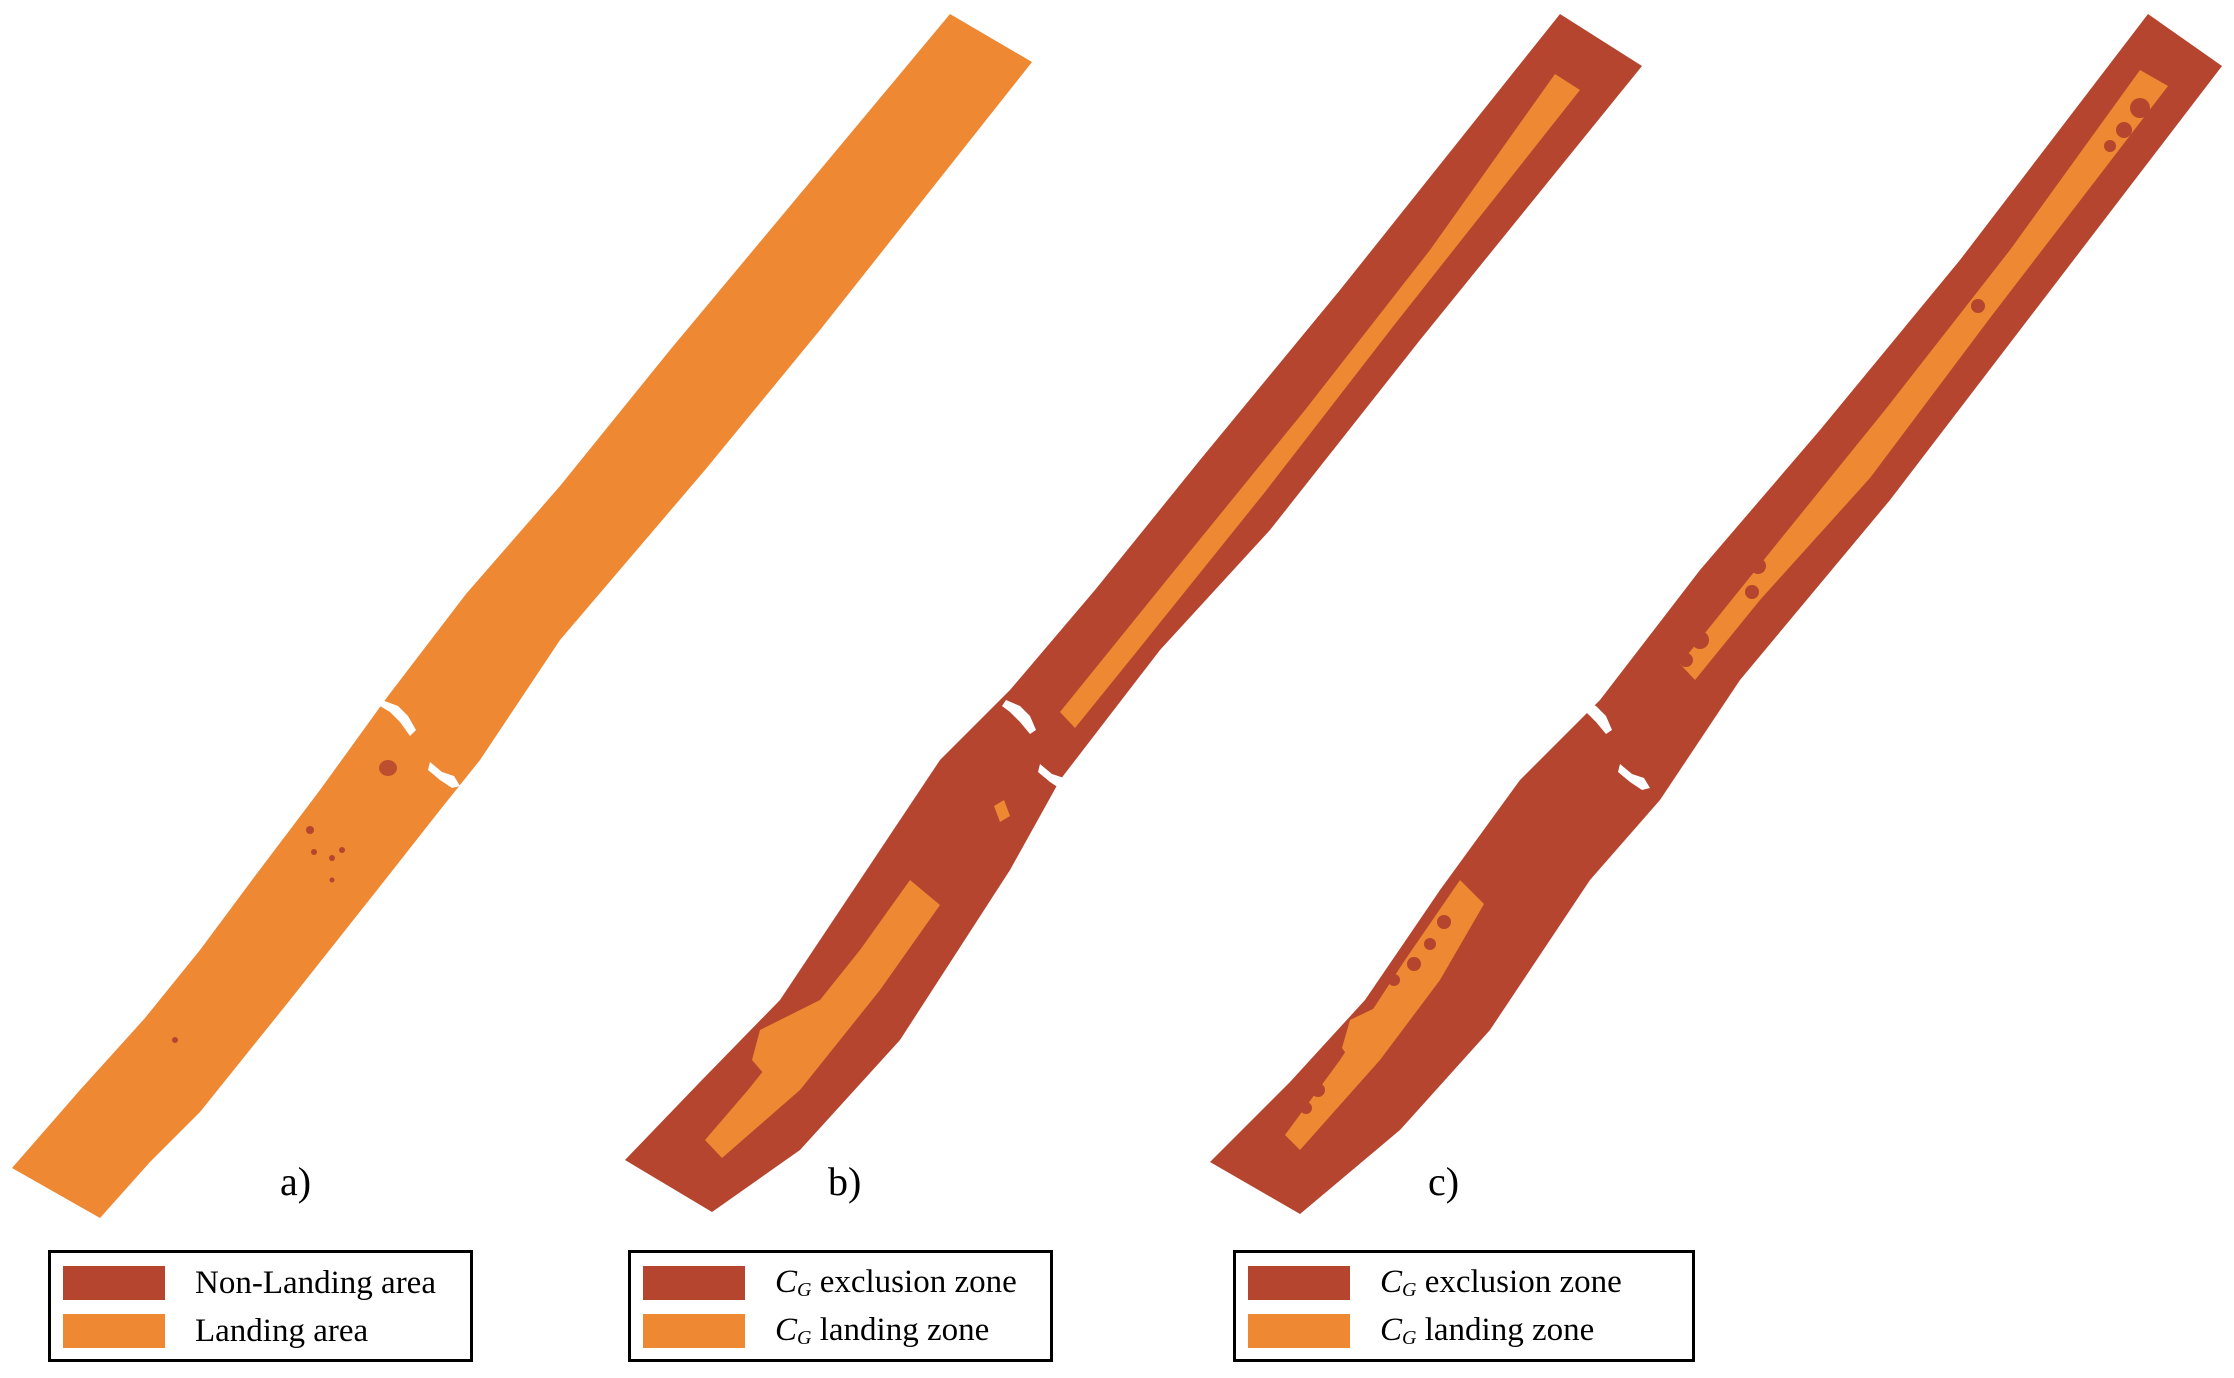 The image size is (2234, 1378). Describe the element at coordinates (840, 1306) in the screenshot. I see `legend-b: CG exclusion zone CG landing zone` at that location.